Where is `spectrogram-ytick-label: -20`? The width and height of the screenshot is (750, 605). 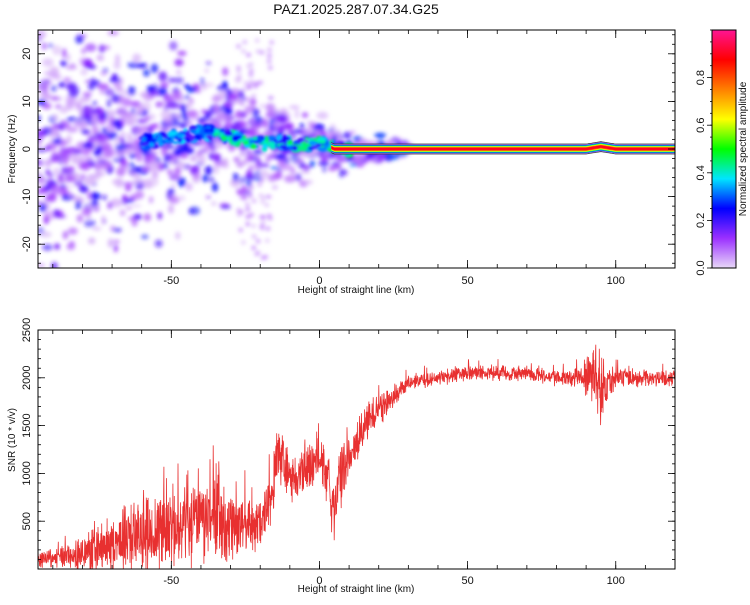 spectrogram-ytick-label: -20 is located at coordinates (27, 244).